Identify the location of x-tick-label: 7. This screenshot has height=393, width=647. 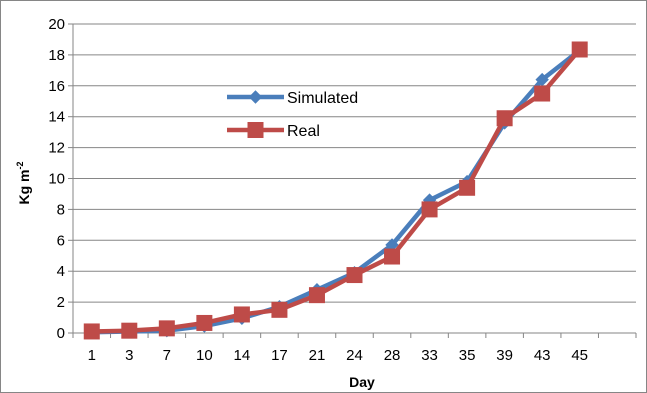
(167, 355).